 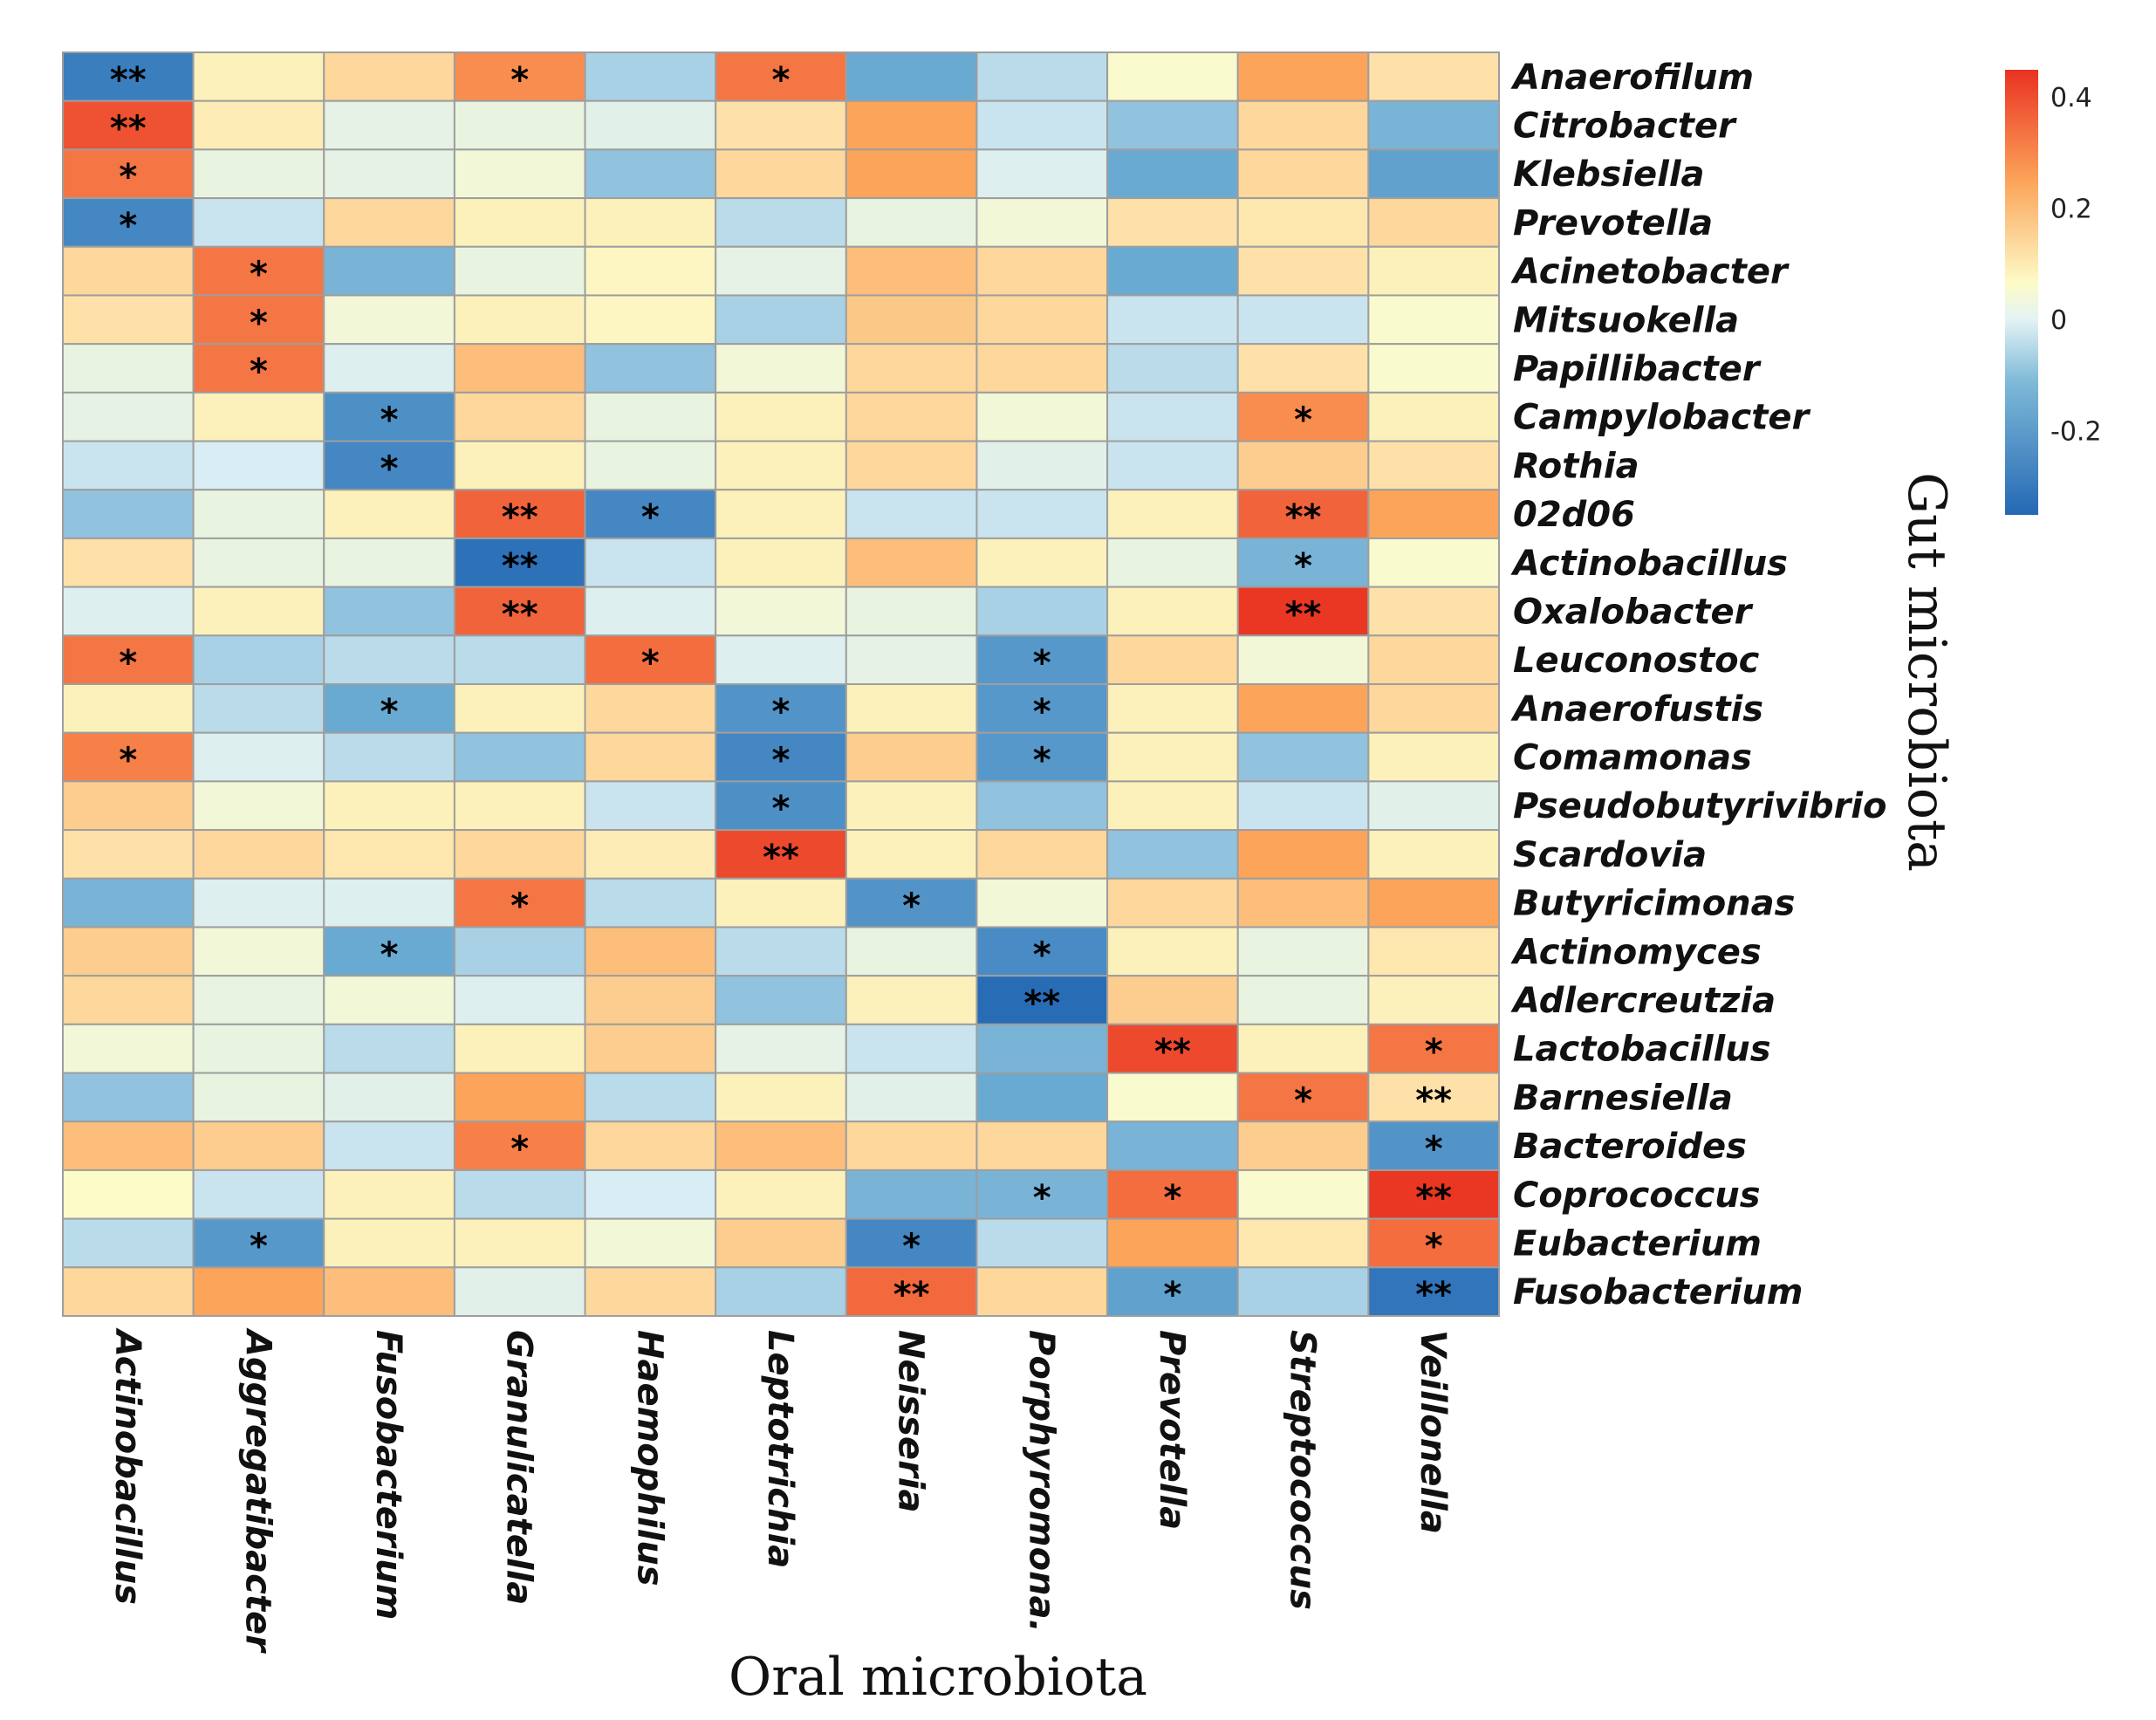 I want to click on row-label: Leuconostoc, so click(x=1636, y=661).